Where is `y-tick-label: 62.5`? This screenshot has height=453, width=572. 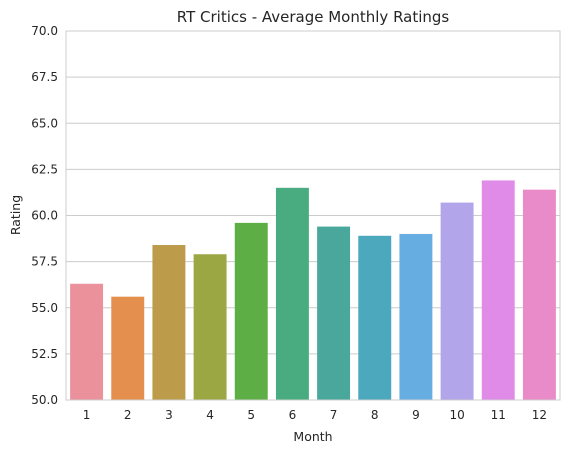
y-tick-label: 62.5 is located at coordinates (44, 169).